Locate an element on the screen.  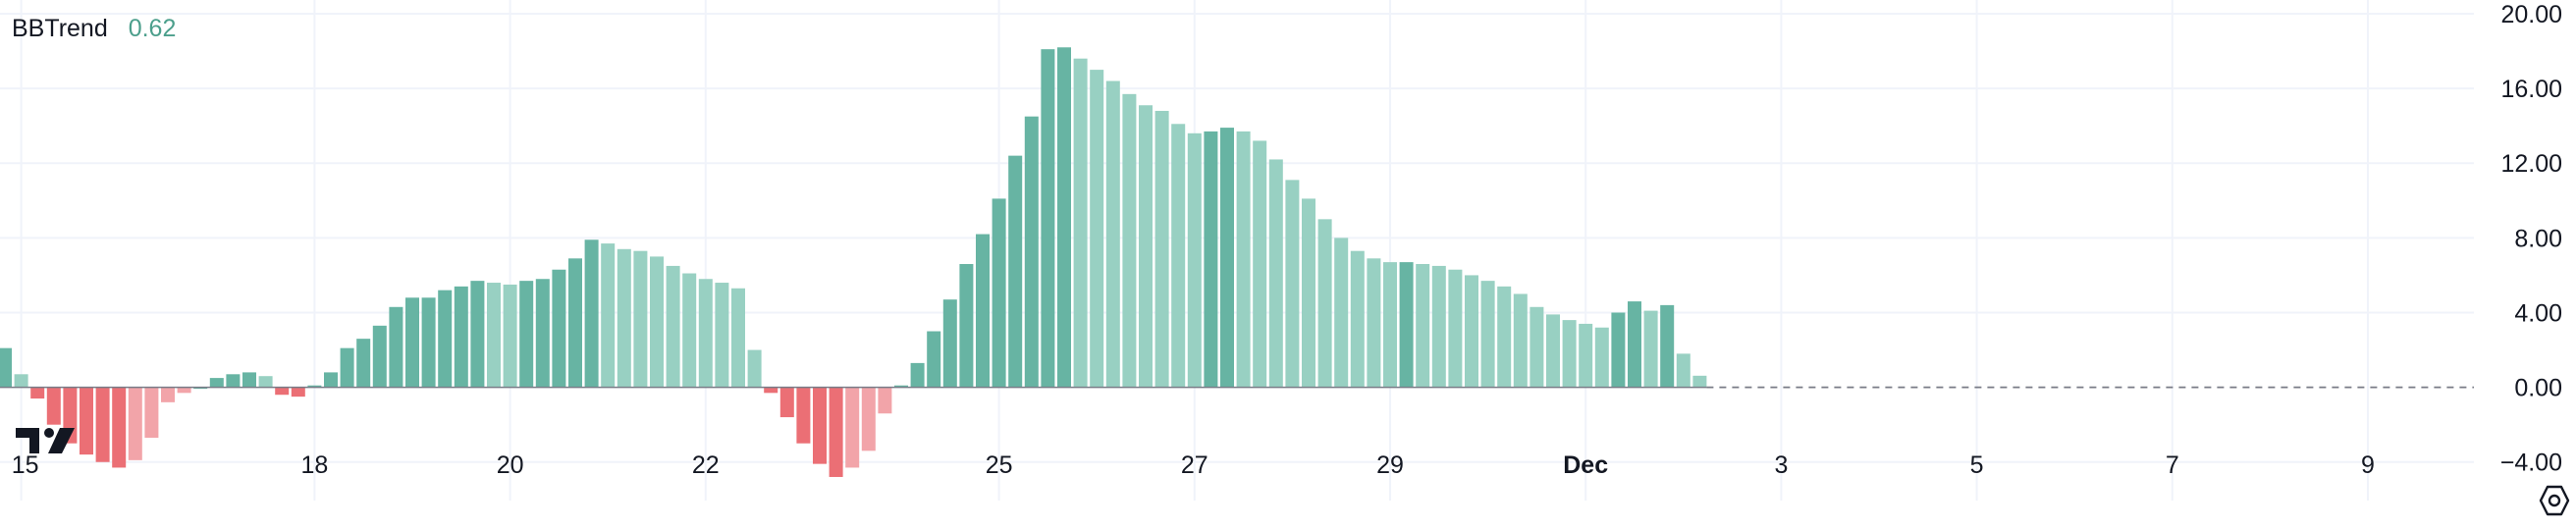
x-tick-label: 22 is located at coordinates (706, 465).